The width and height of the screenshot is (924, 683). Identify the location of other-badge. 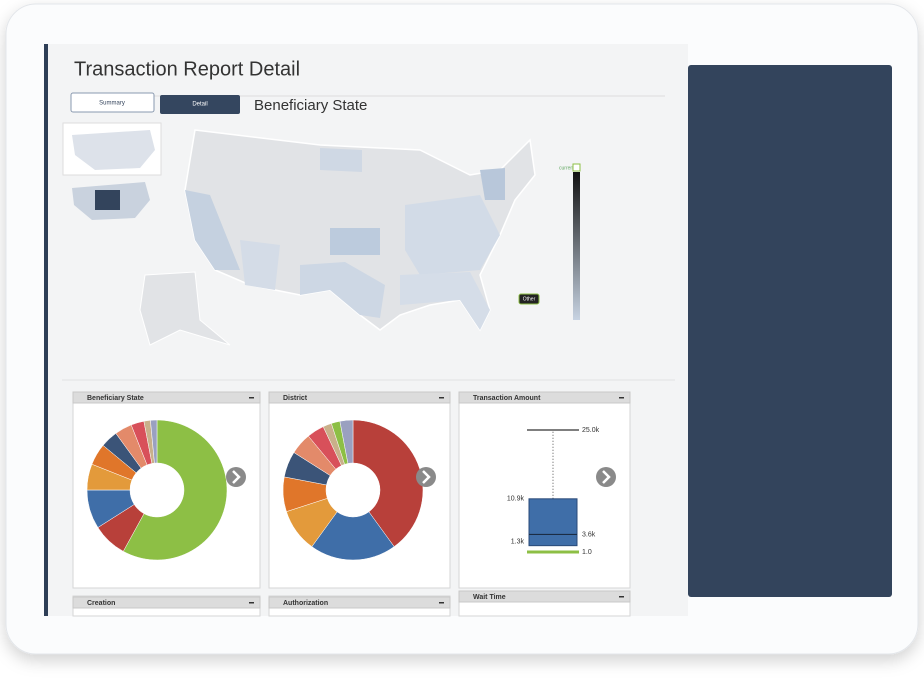
(529, 299).